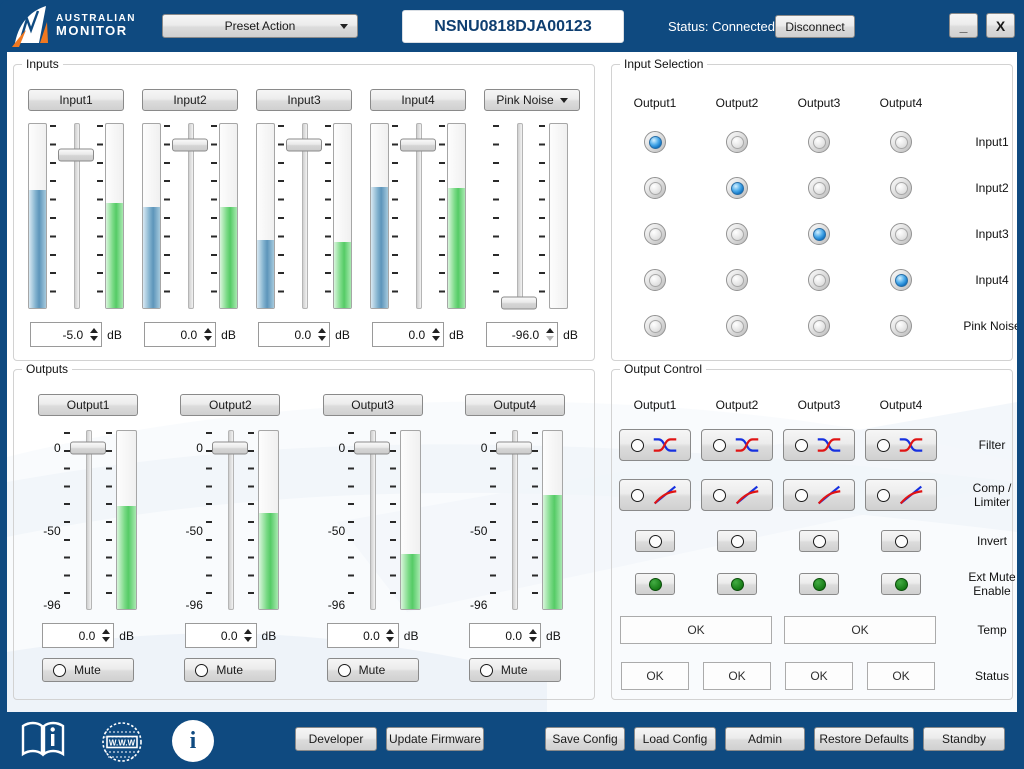 This screenshot has height=769, width=1024. I want to click on pink-noise-gain-slider, so click(519, 216).